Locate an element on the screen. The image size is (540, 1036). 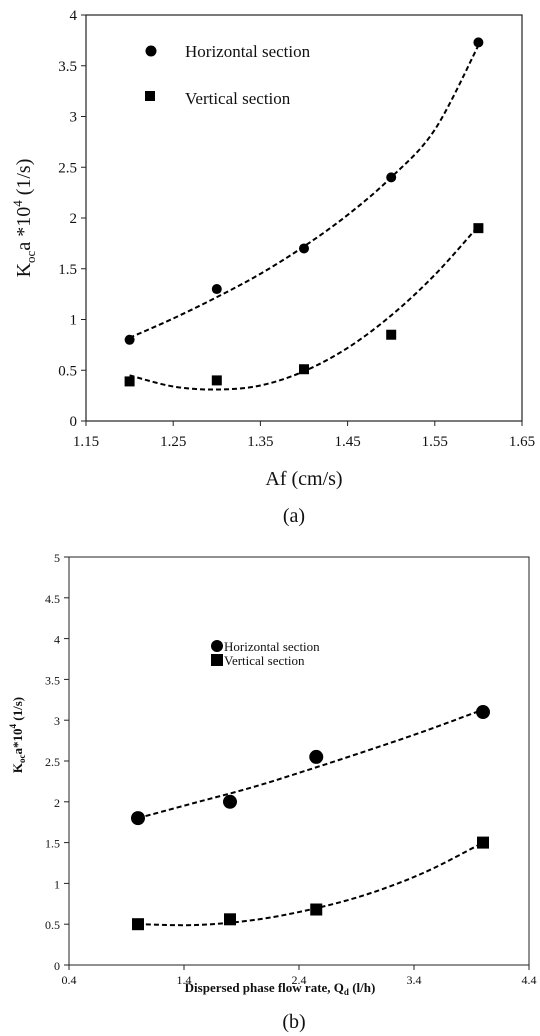
x-tick-label: 1.45 is located at coordinates (347, 442).